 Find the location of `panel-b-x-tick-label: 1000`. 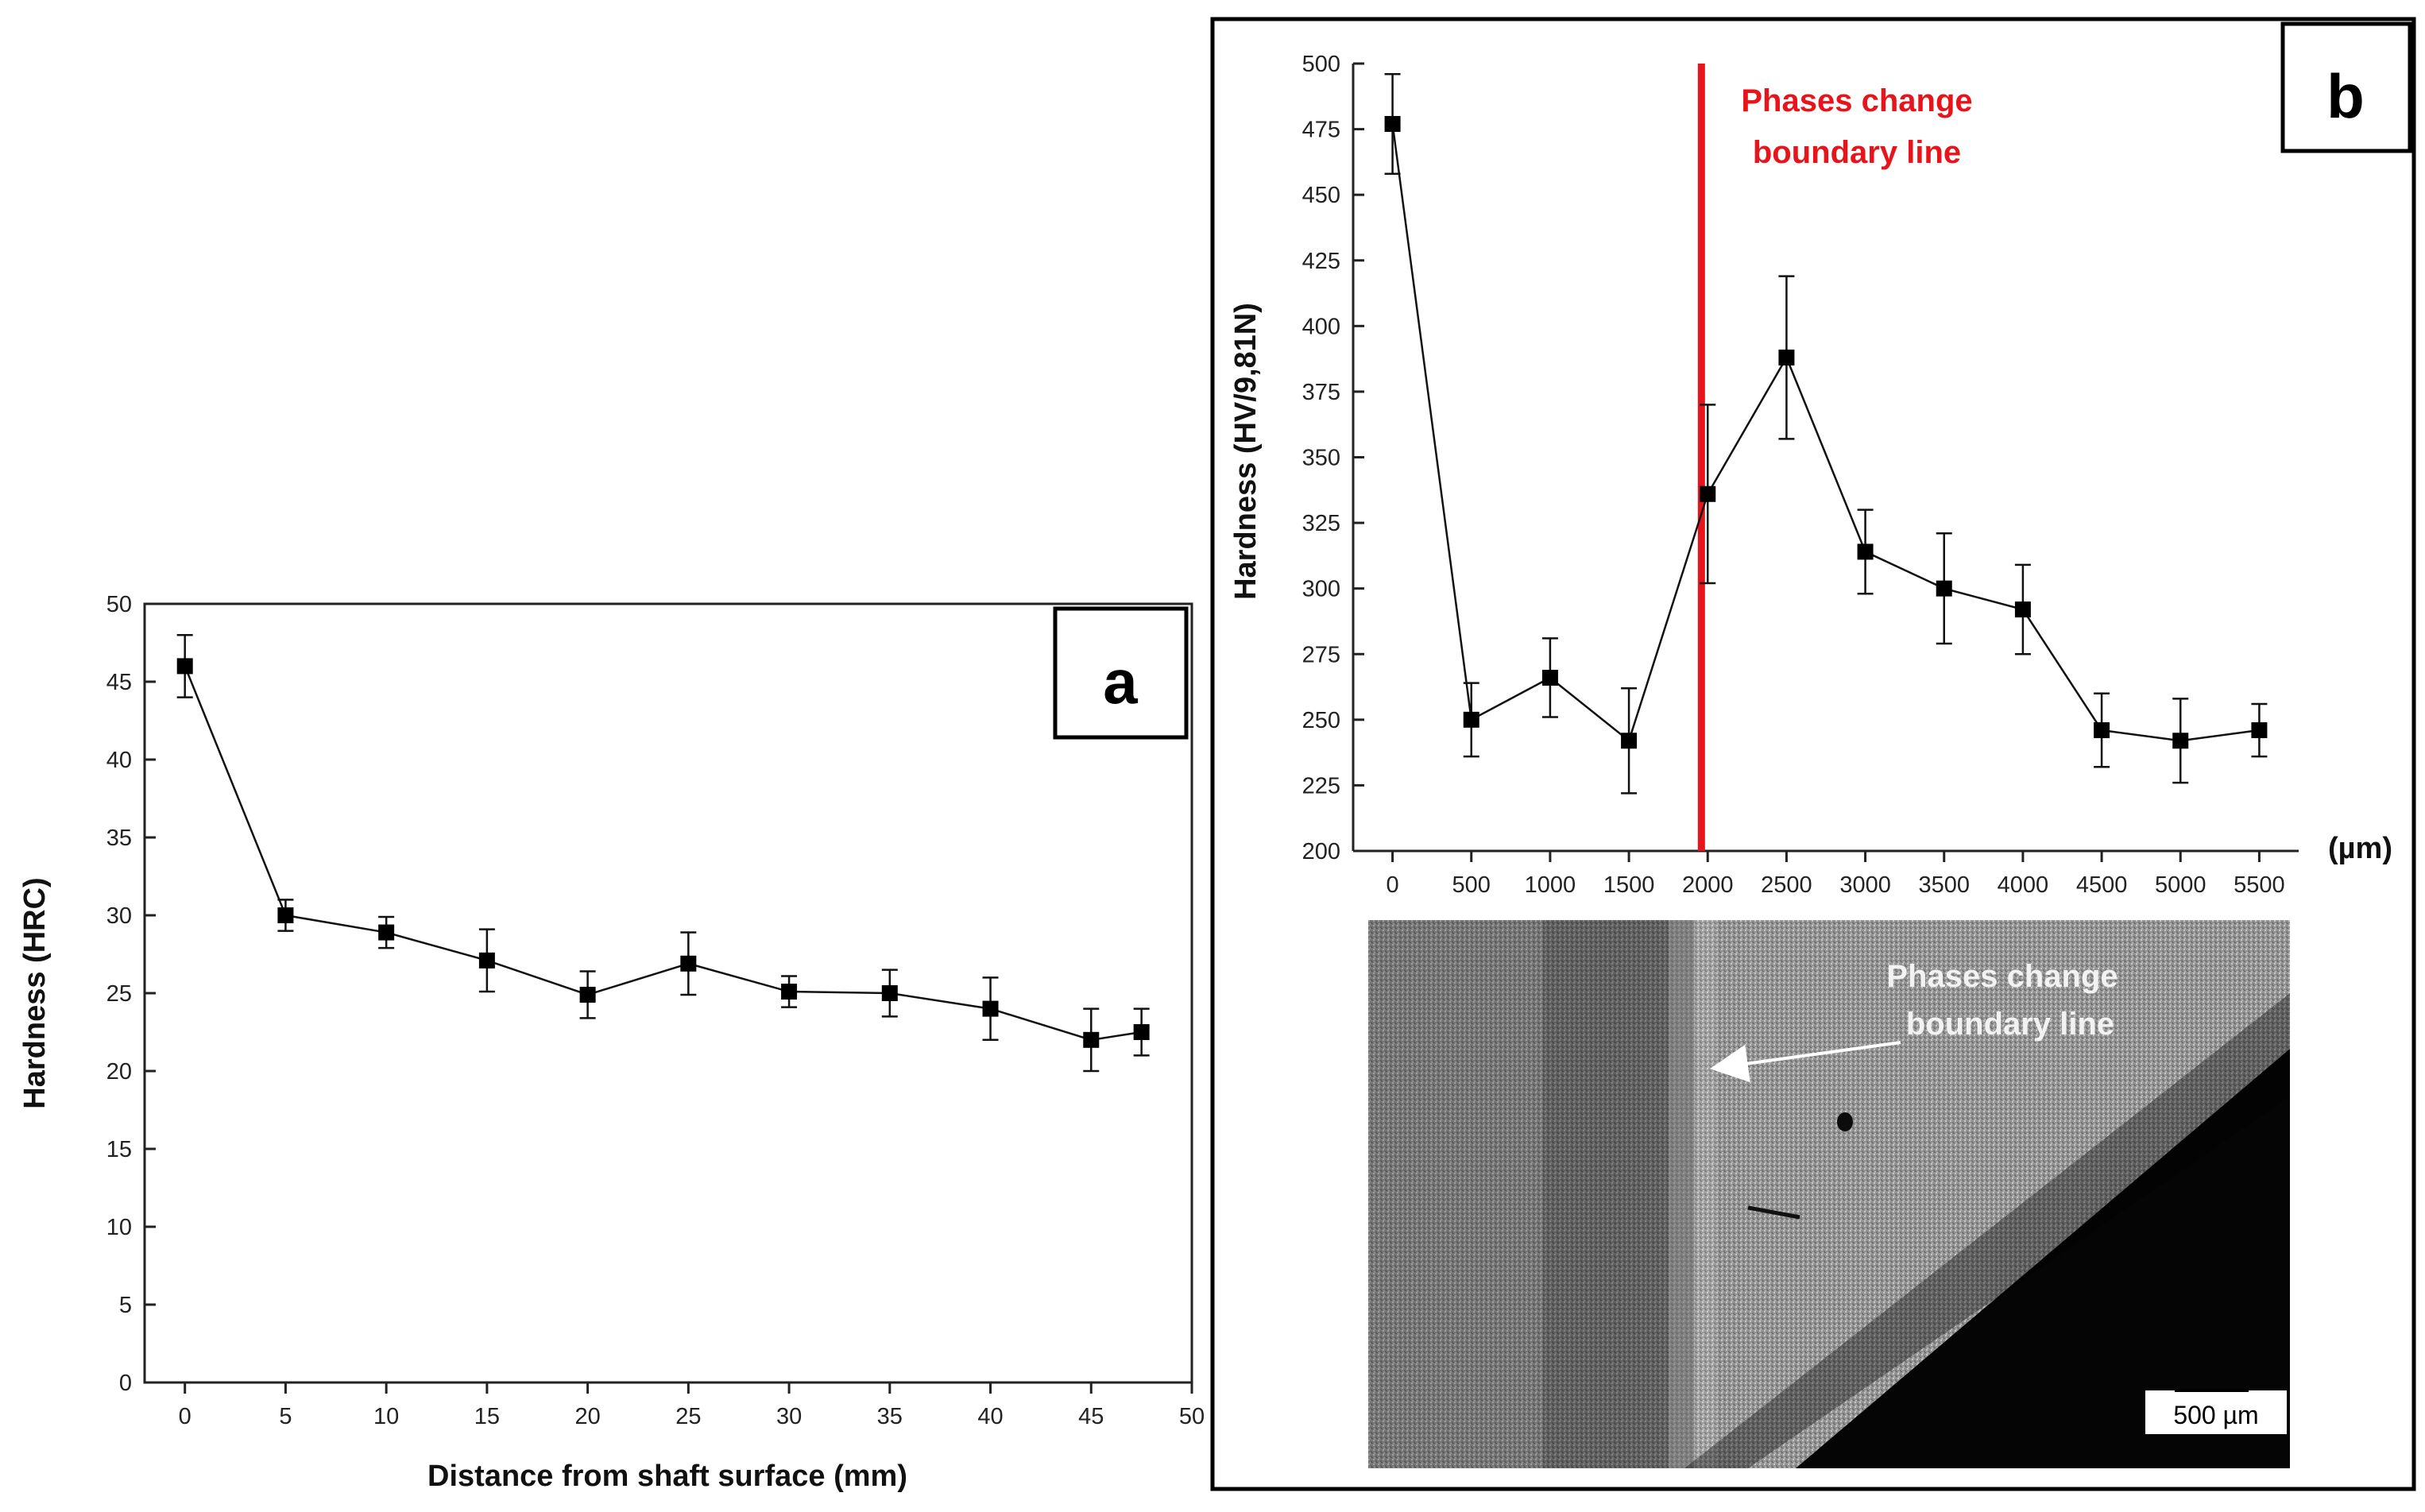

panel-b-x-tick-label: 1000 is located at coordinates (1550, 885).